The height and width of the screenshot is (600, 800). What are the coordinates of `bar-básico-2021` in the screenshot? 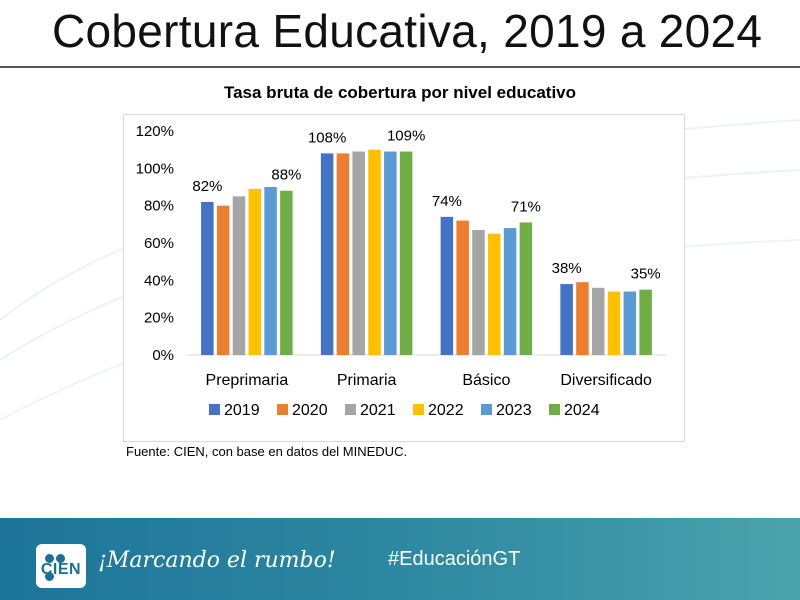 It's located at (478, 292).